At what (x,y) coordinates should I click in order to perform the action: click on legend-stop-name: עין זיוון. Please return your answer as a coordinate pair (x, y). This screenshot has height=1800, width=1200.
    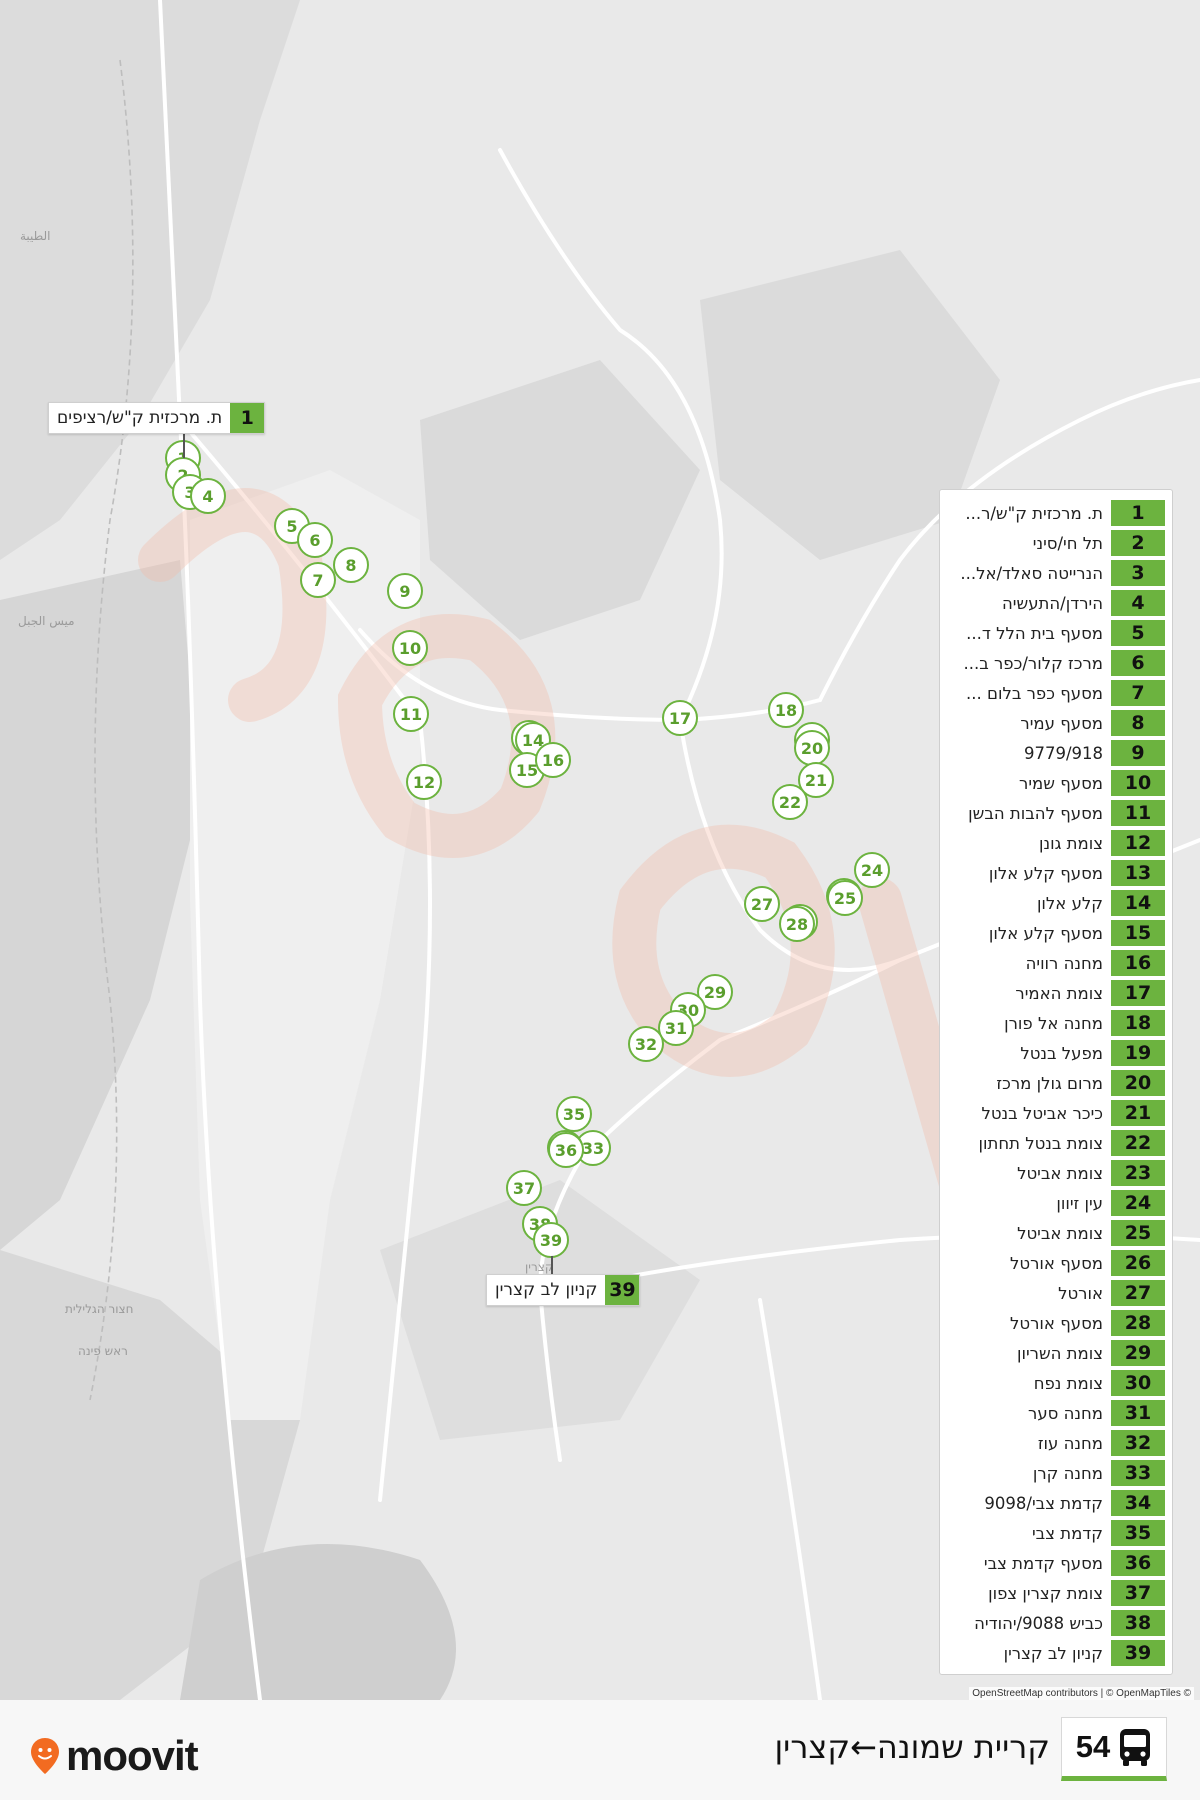
    Looking at the image, I should click on (1079, 1203).